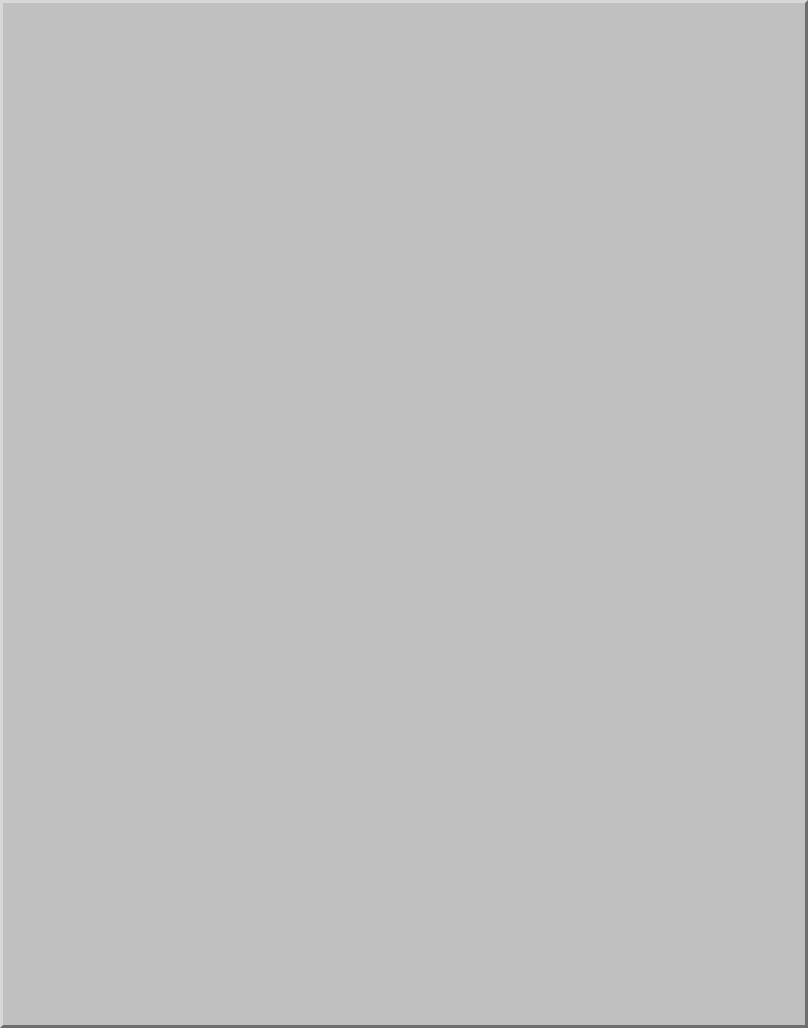  I want to click on conversion-checkbox, so click(49, 98).